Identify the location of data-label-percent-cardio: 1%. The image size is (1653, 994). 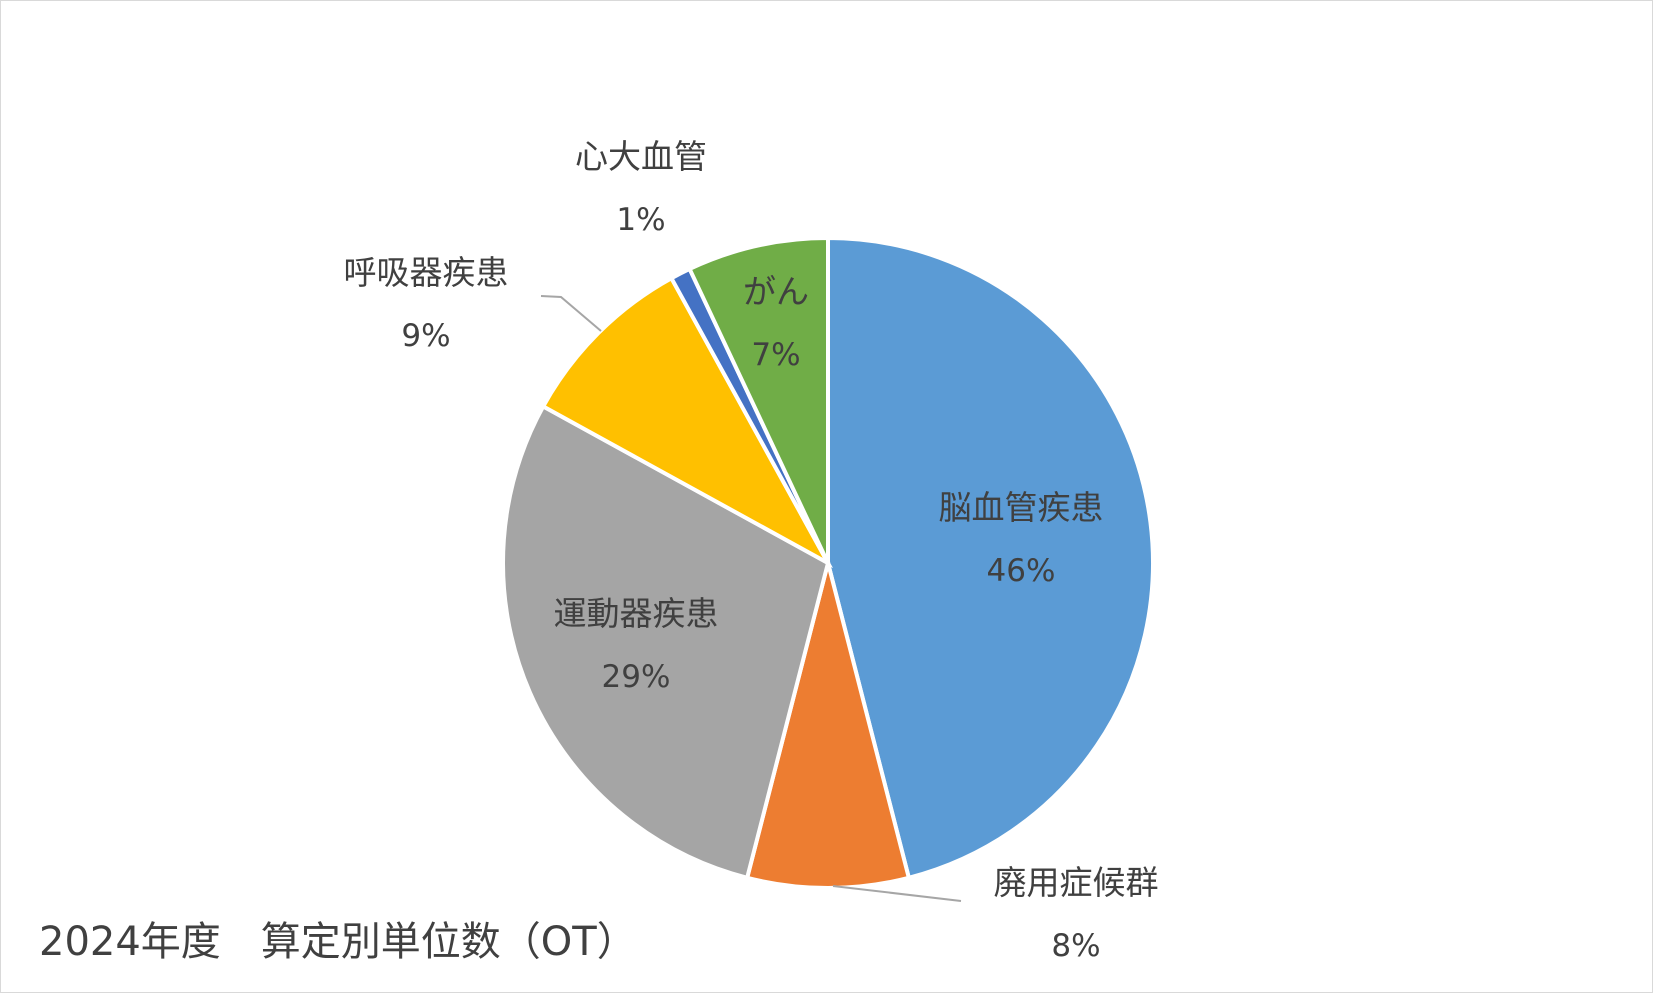
(640, 220).